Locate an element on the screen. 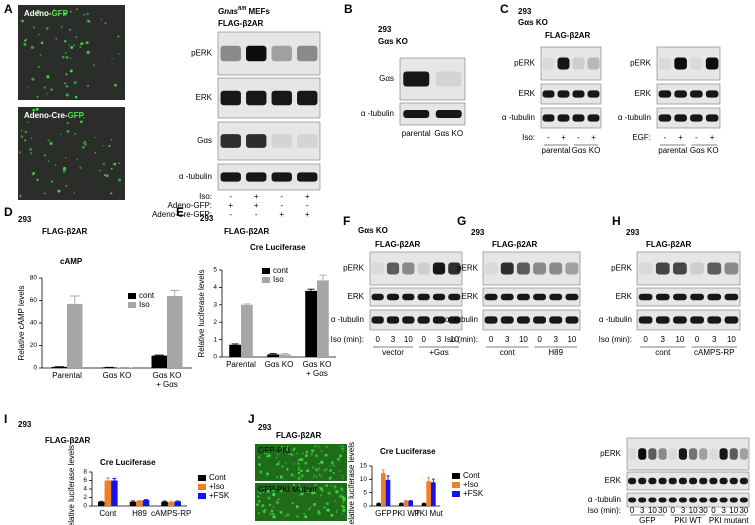 The height and width of the screenshot is (525, 755). panel-letter: G is located at coordinates (461, 221).